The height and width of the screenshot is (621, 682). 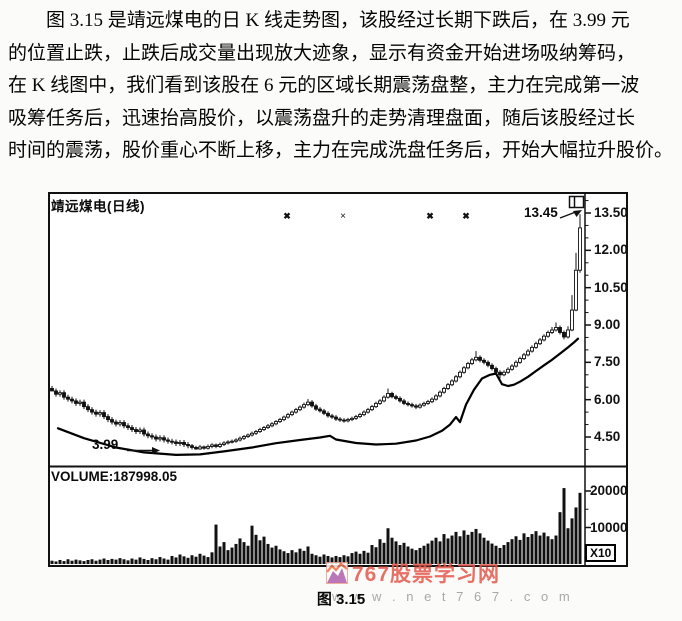 What do you see at coordinates (338, 20) in the screenshot?
I see `paragraph-line: 图 3.15 是靖远煤电的日 K 线走势图，该股经过长期下跌后，在 3.99 元` at bounding box center [338, 20].